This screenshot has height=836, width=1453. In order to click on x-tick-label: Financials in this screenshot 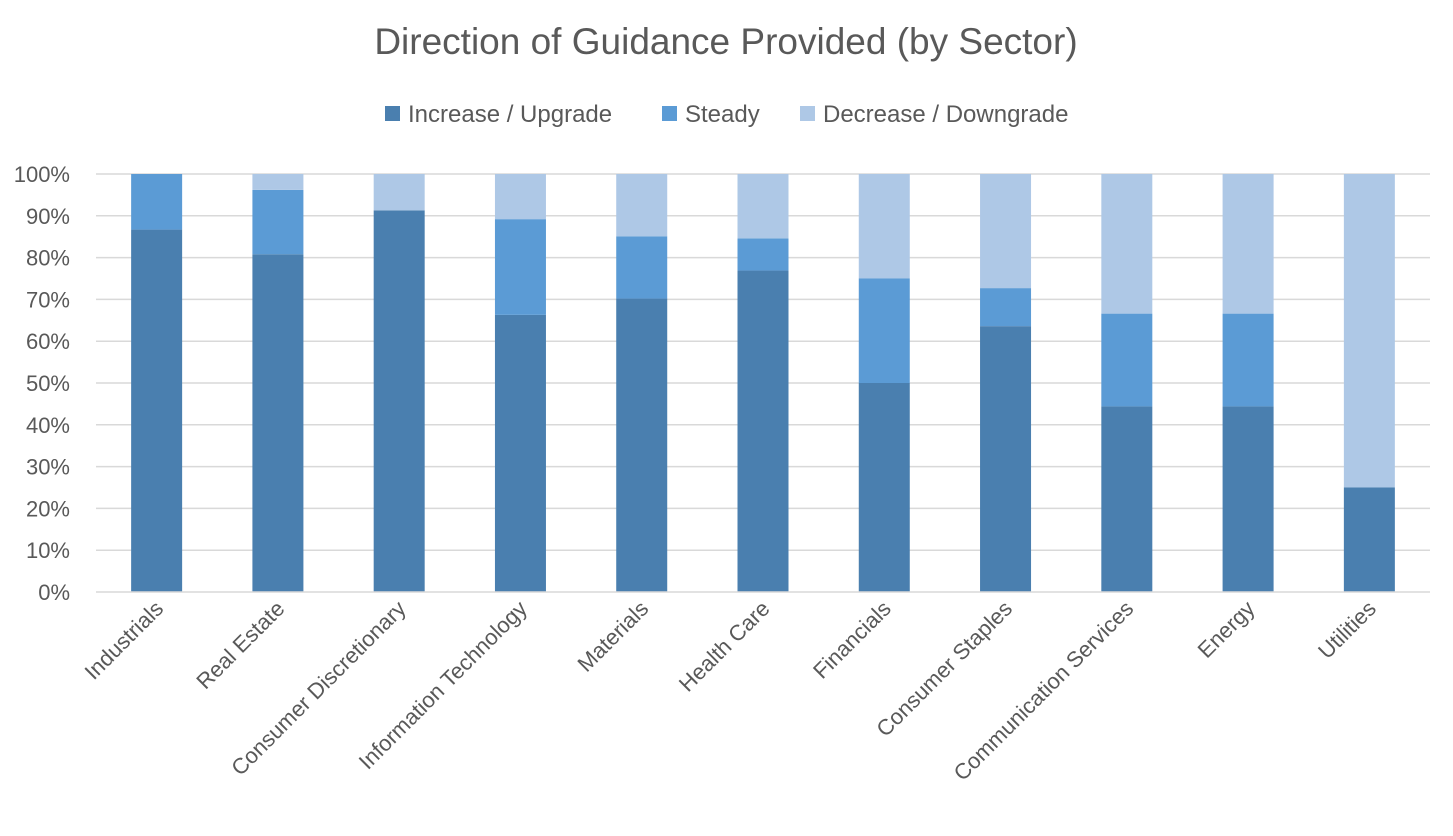, I will do `click(852, 640)`.